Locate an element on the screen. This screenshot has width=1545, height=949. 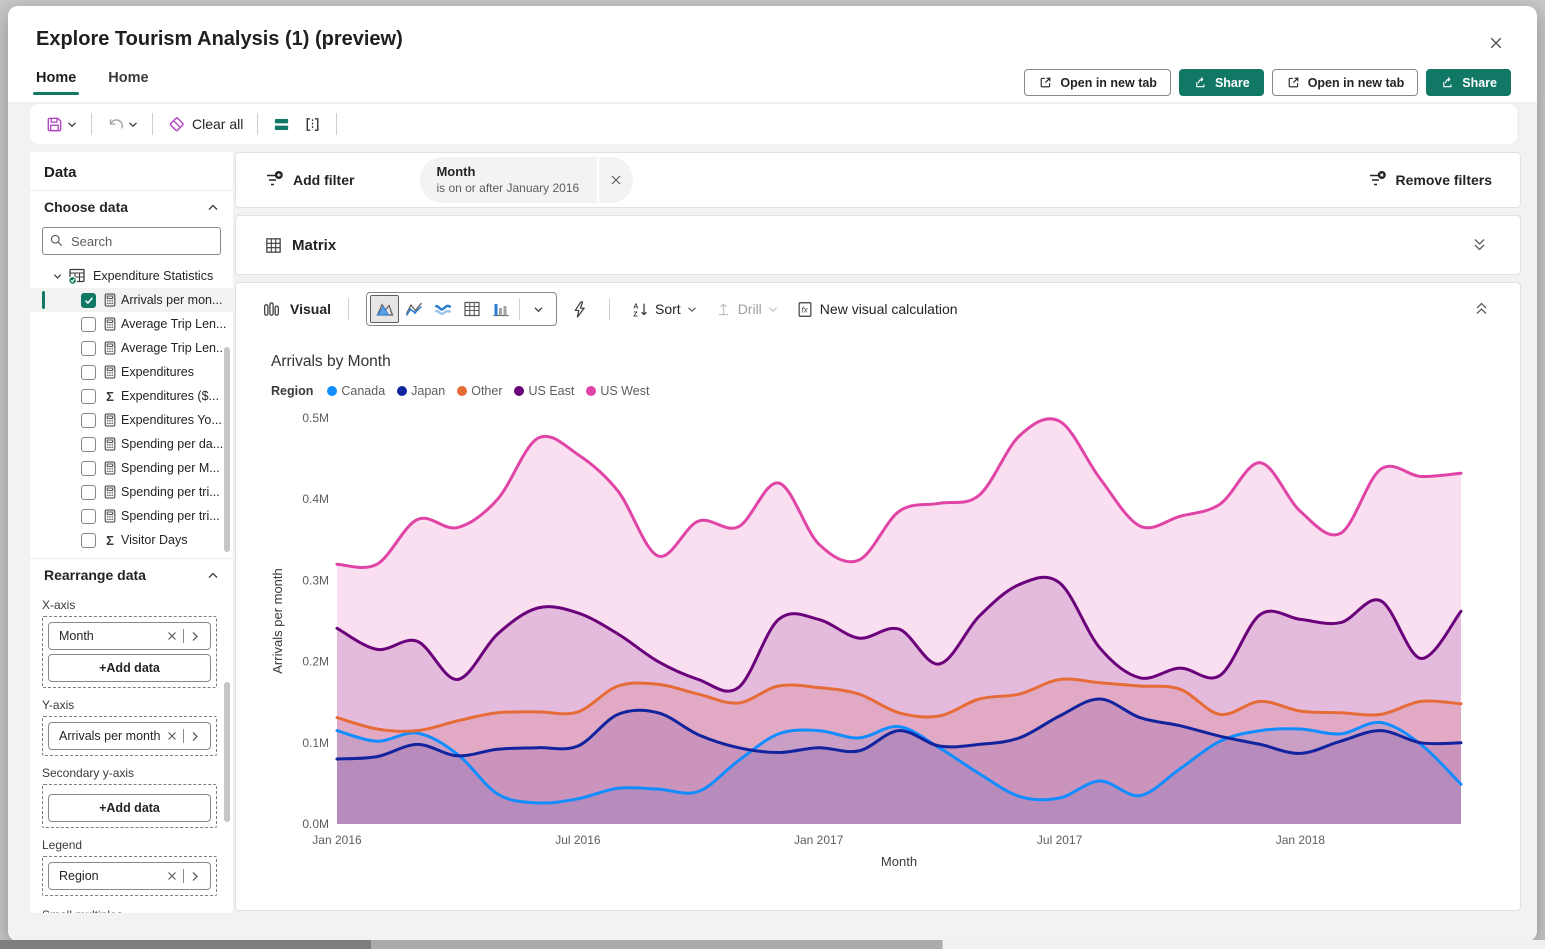
legend-item-other: Other is located at coordinates (479, 391).